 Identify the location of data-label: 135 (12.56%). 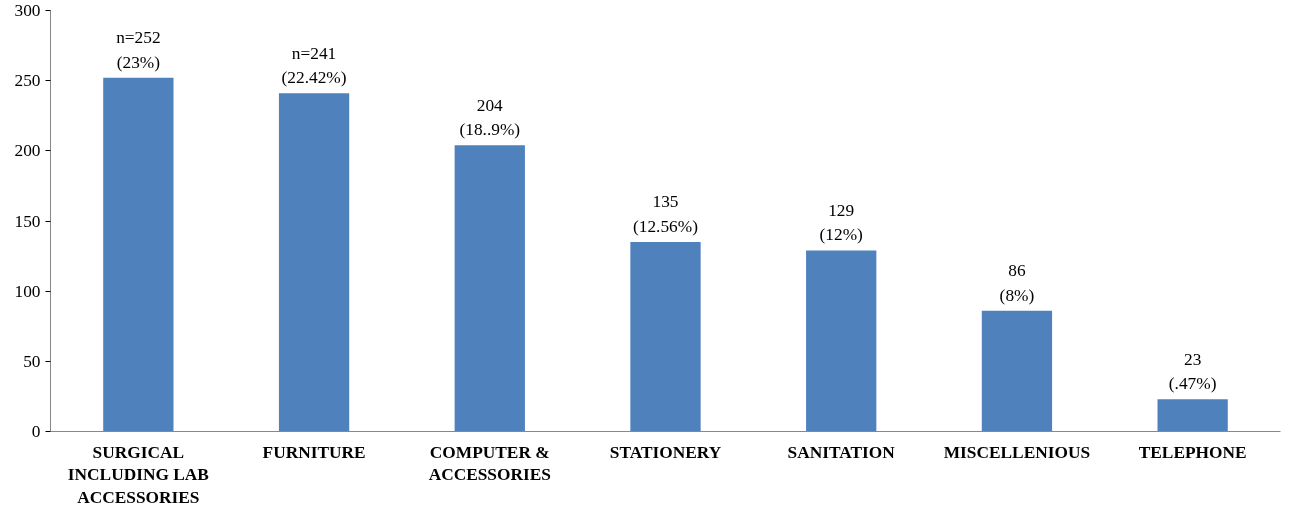
(666, 214).